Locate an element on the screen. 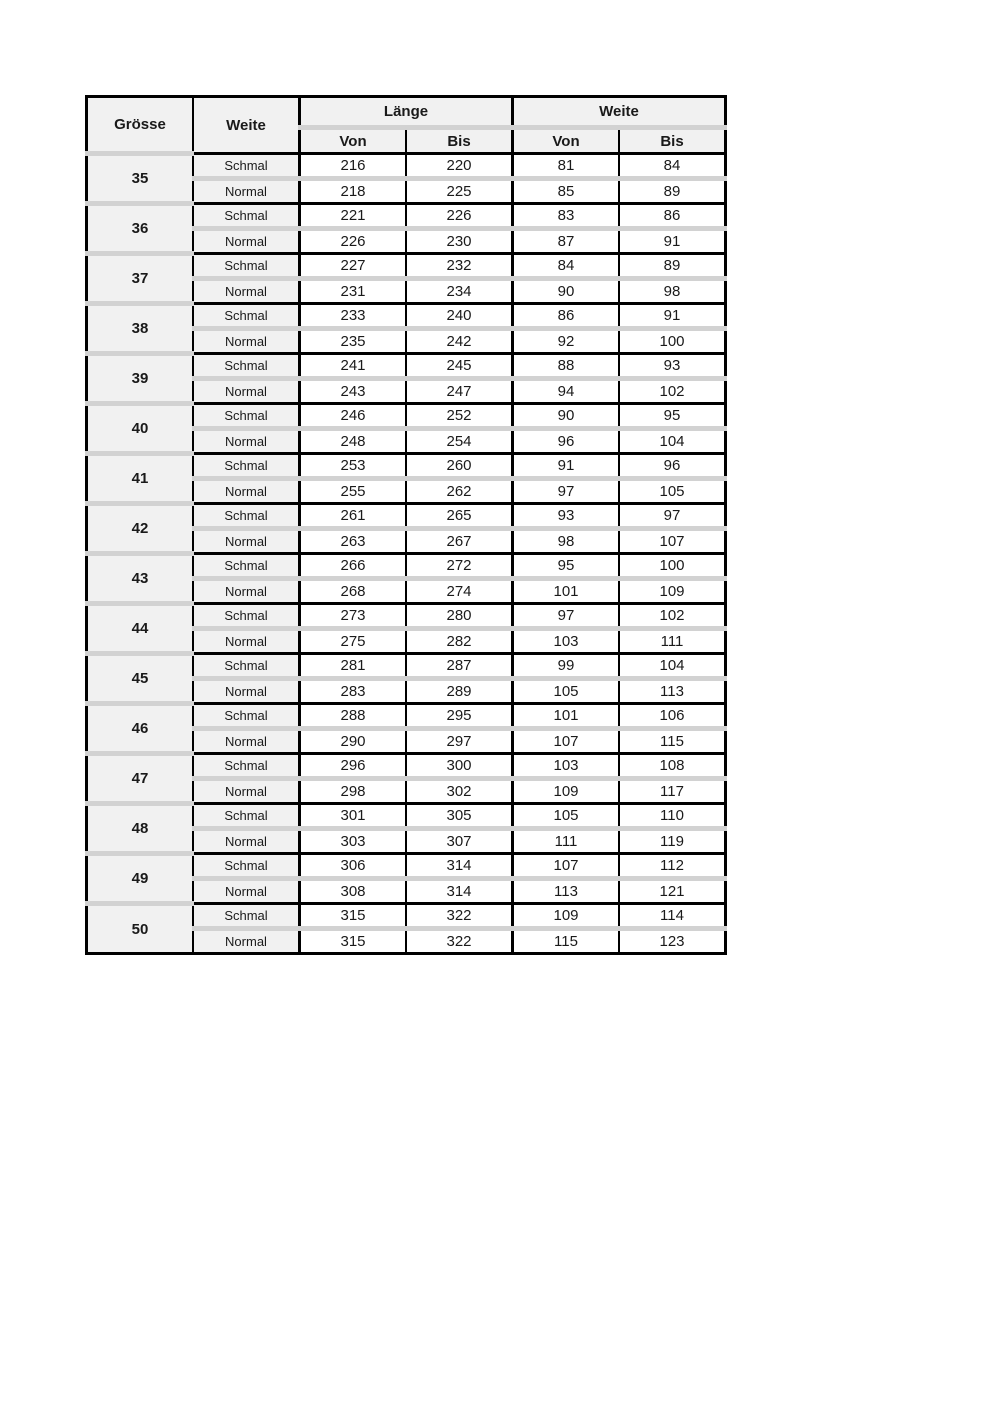 The image size is (1000, 1414). laenge-von-cell: 298 is located at coordinates (352, 790).